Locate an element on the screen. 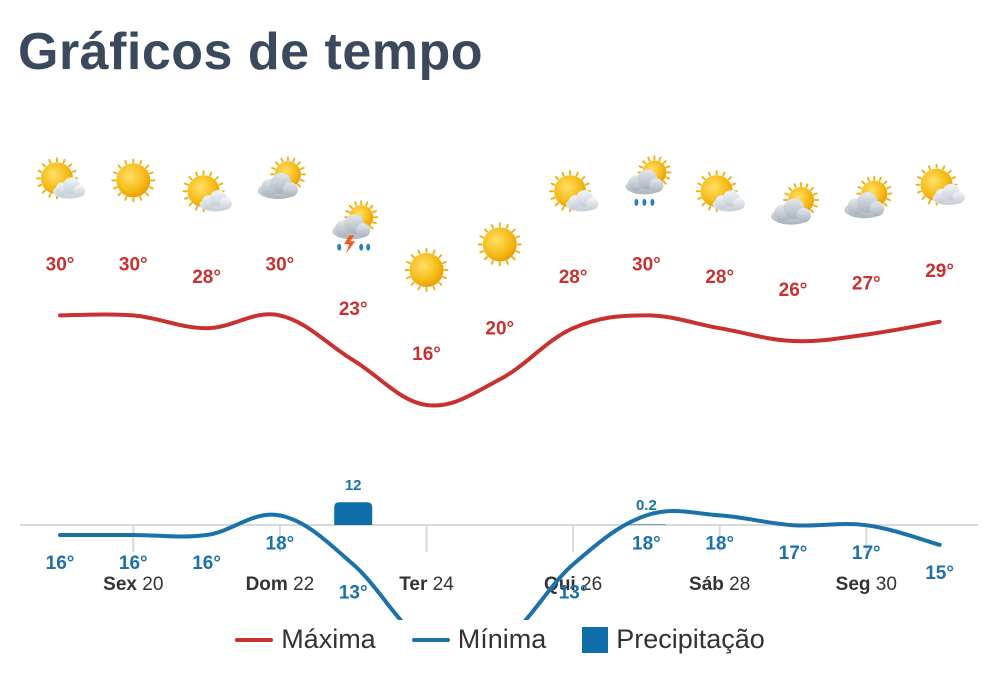 This screenshot has height=681, width=1000. precip-label: 0.2 is located at coordinates (646, 505).